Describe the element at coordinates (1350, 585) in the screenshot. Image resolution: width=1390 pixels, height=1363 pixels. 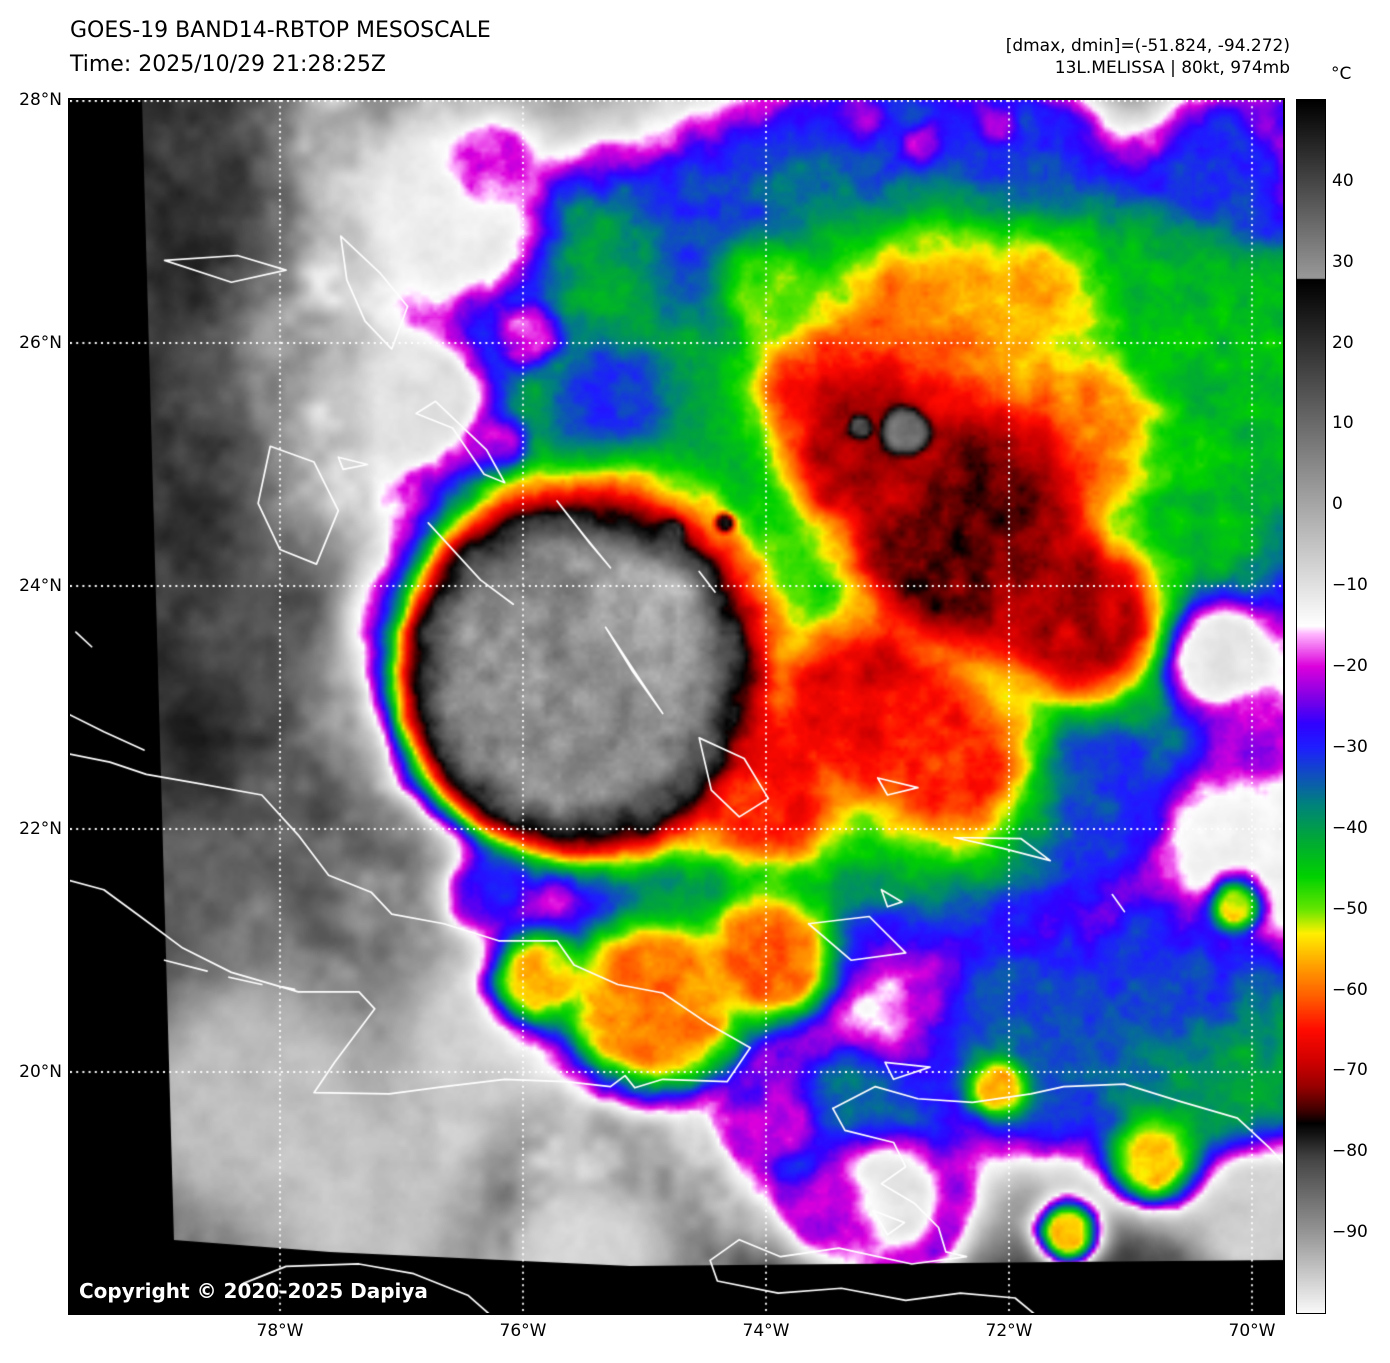
I see `colorbar-tick-label: −10` at that location.